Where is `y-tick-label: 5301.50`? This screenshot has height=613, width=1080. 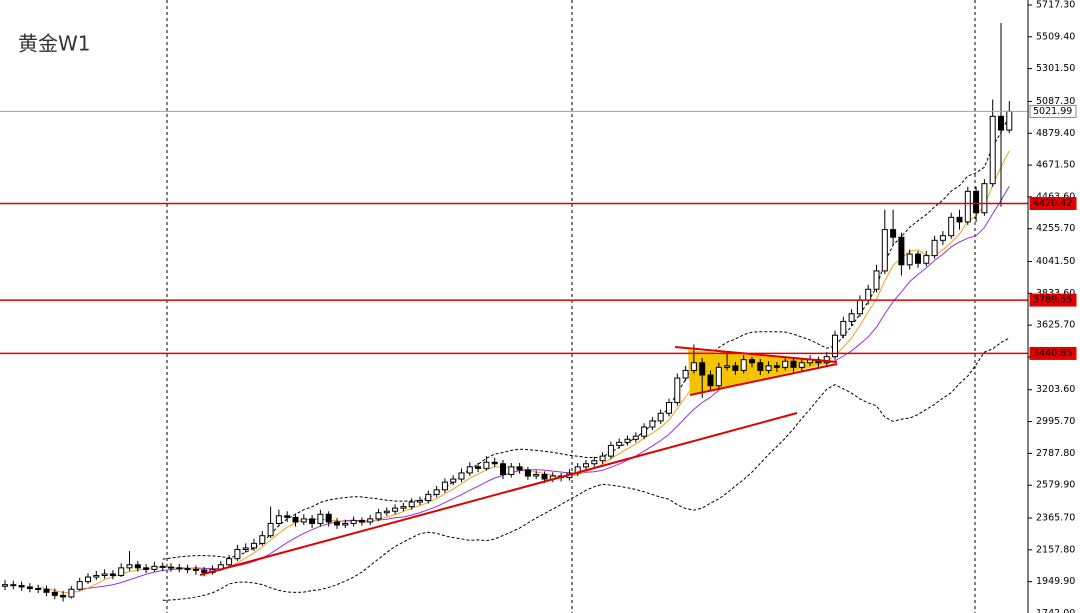 y-tick-label: 5301.50 is located at coordinates (1055, 68).